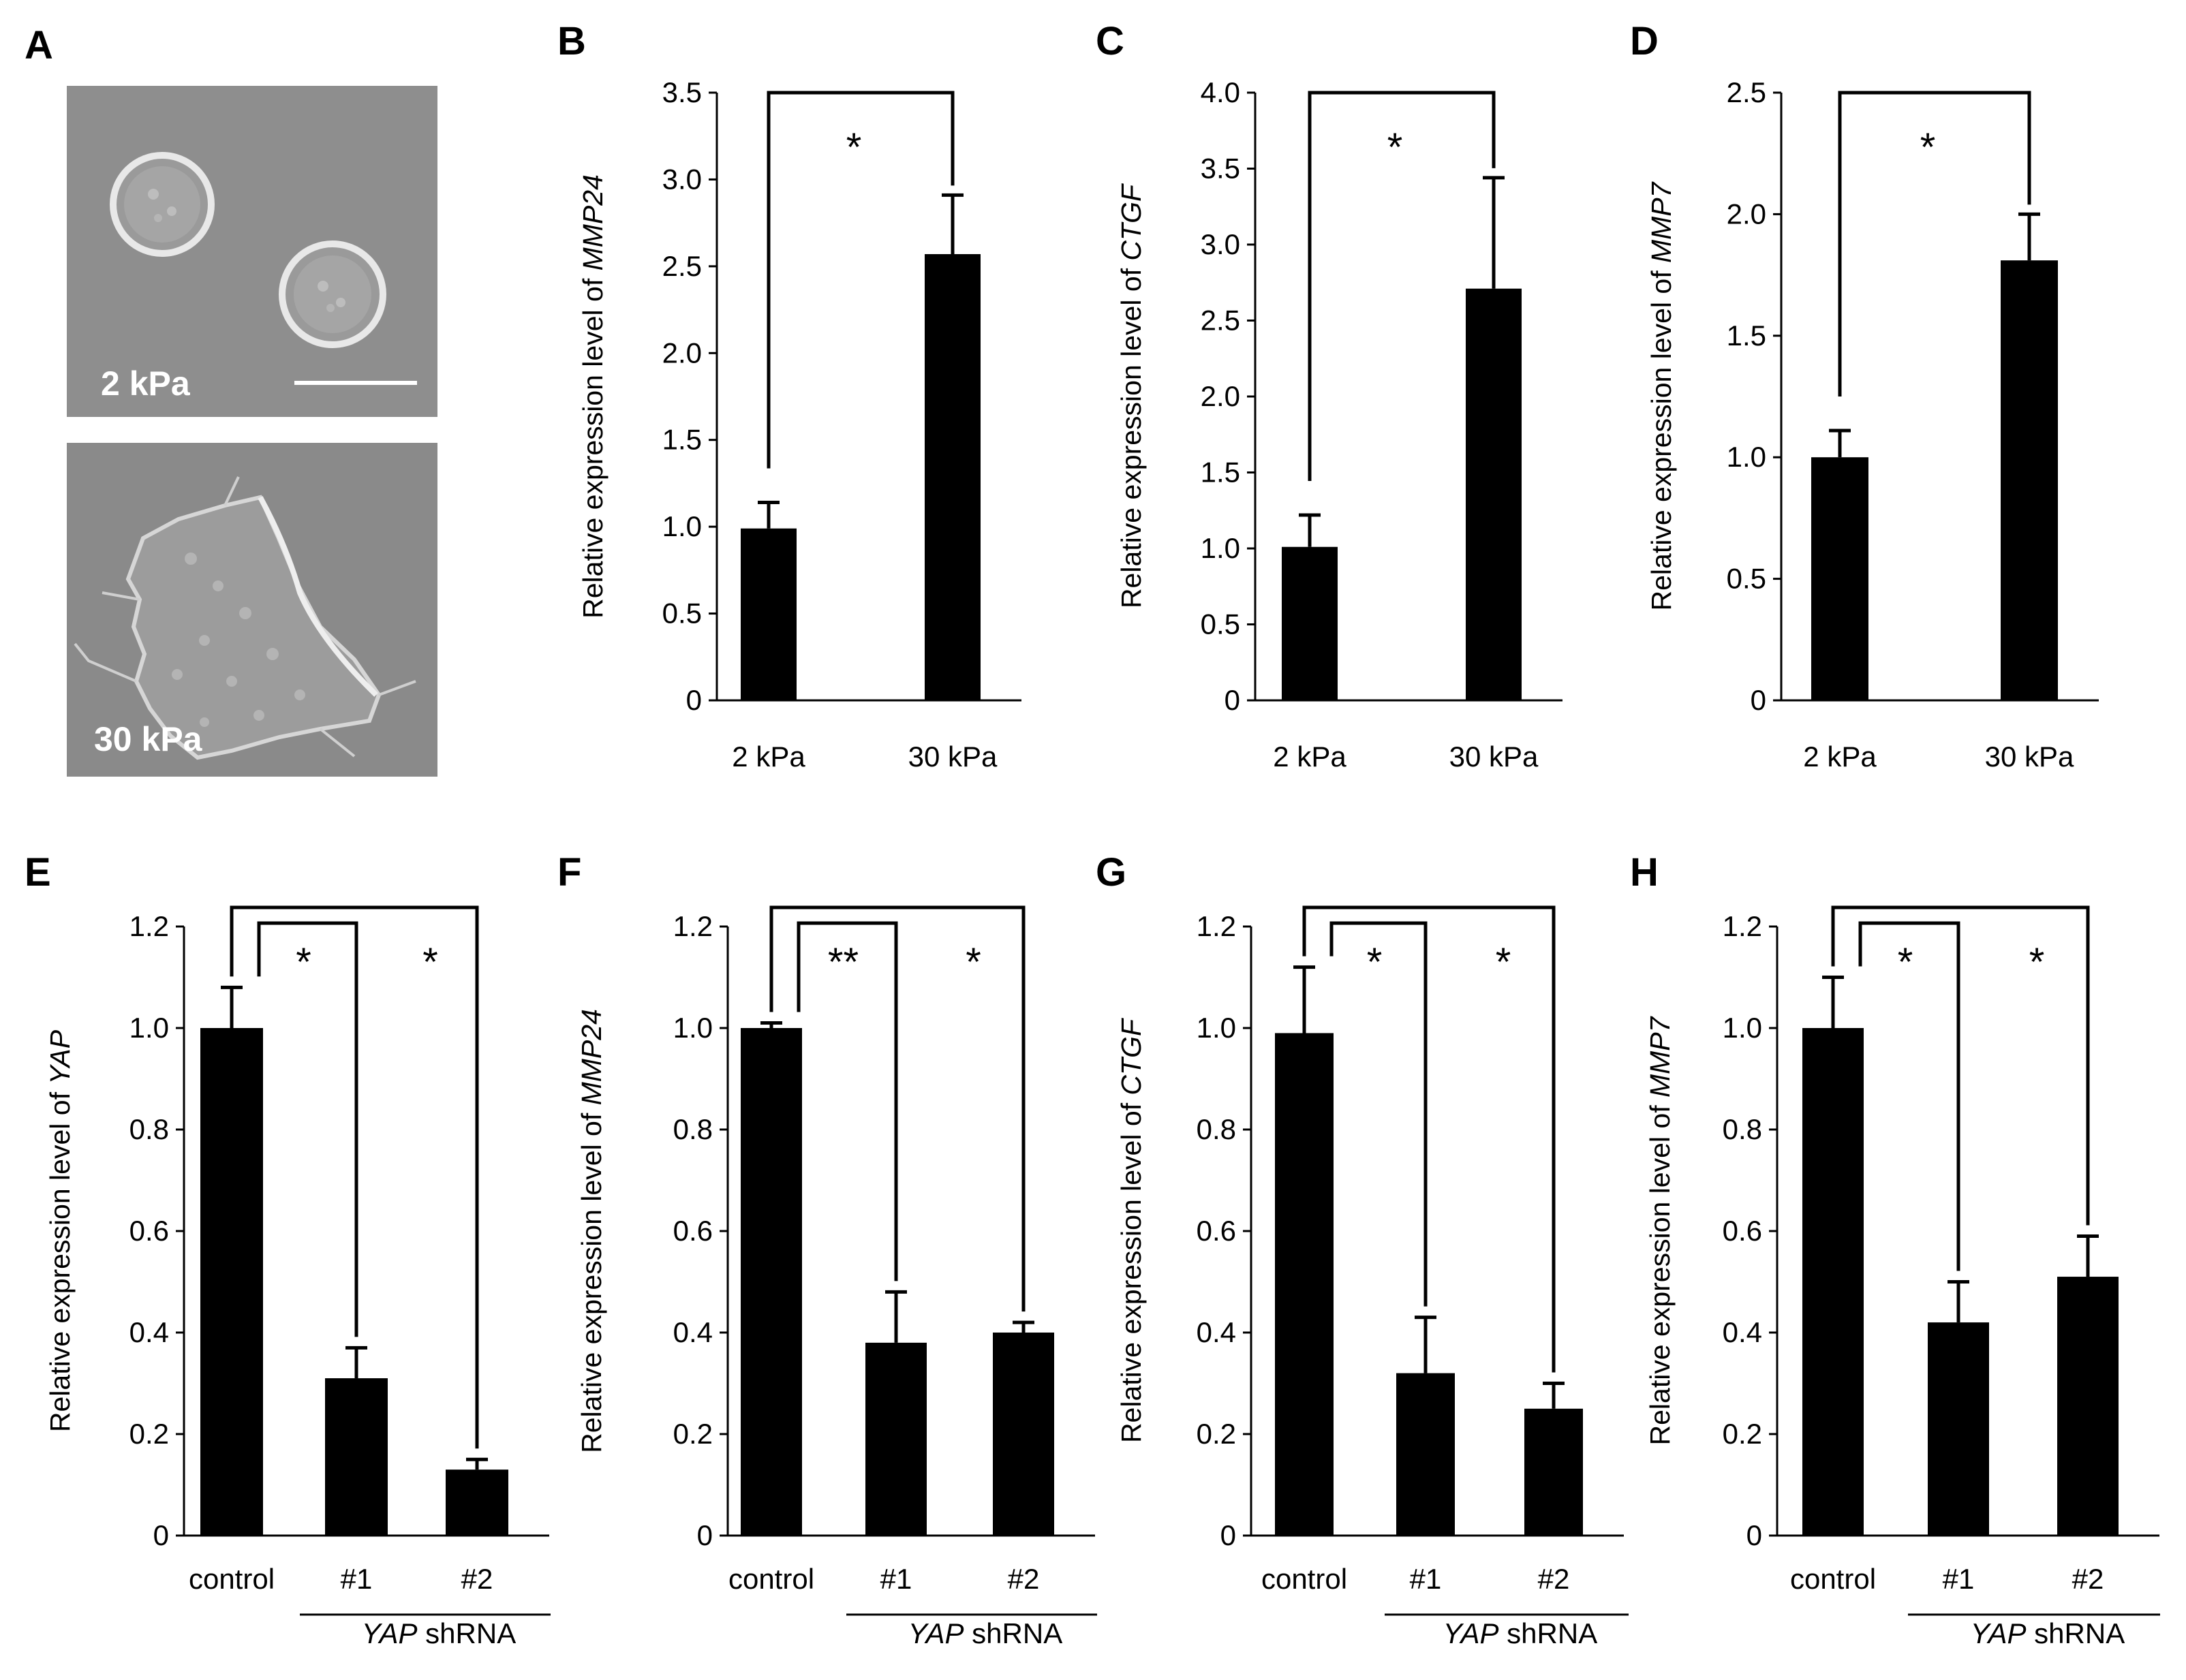 Image resolution: width=2186 pixels, height=1680 pixels. What do you see at coordinates (569, 872) in the screenshot?
I see `panel-letter-f: F` at bounding box center [569, 872].